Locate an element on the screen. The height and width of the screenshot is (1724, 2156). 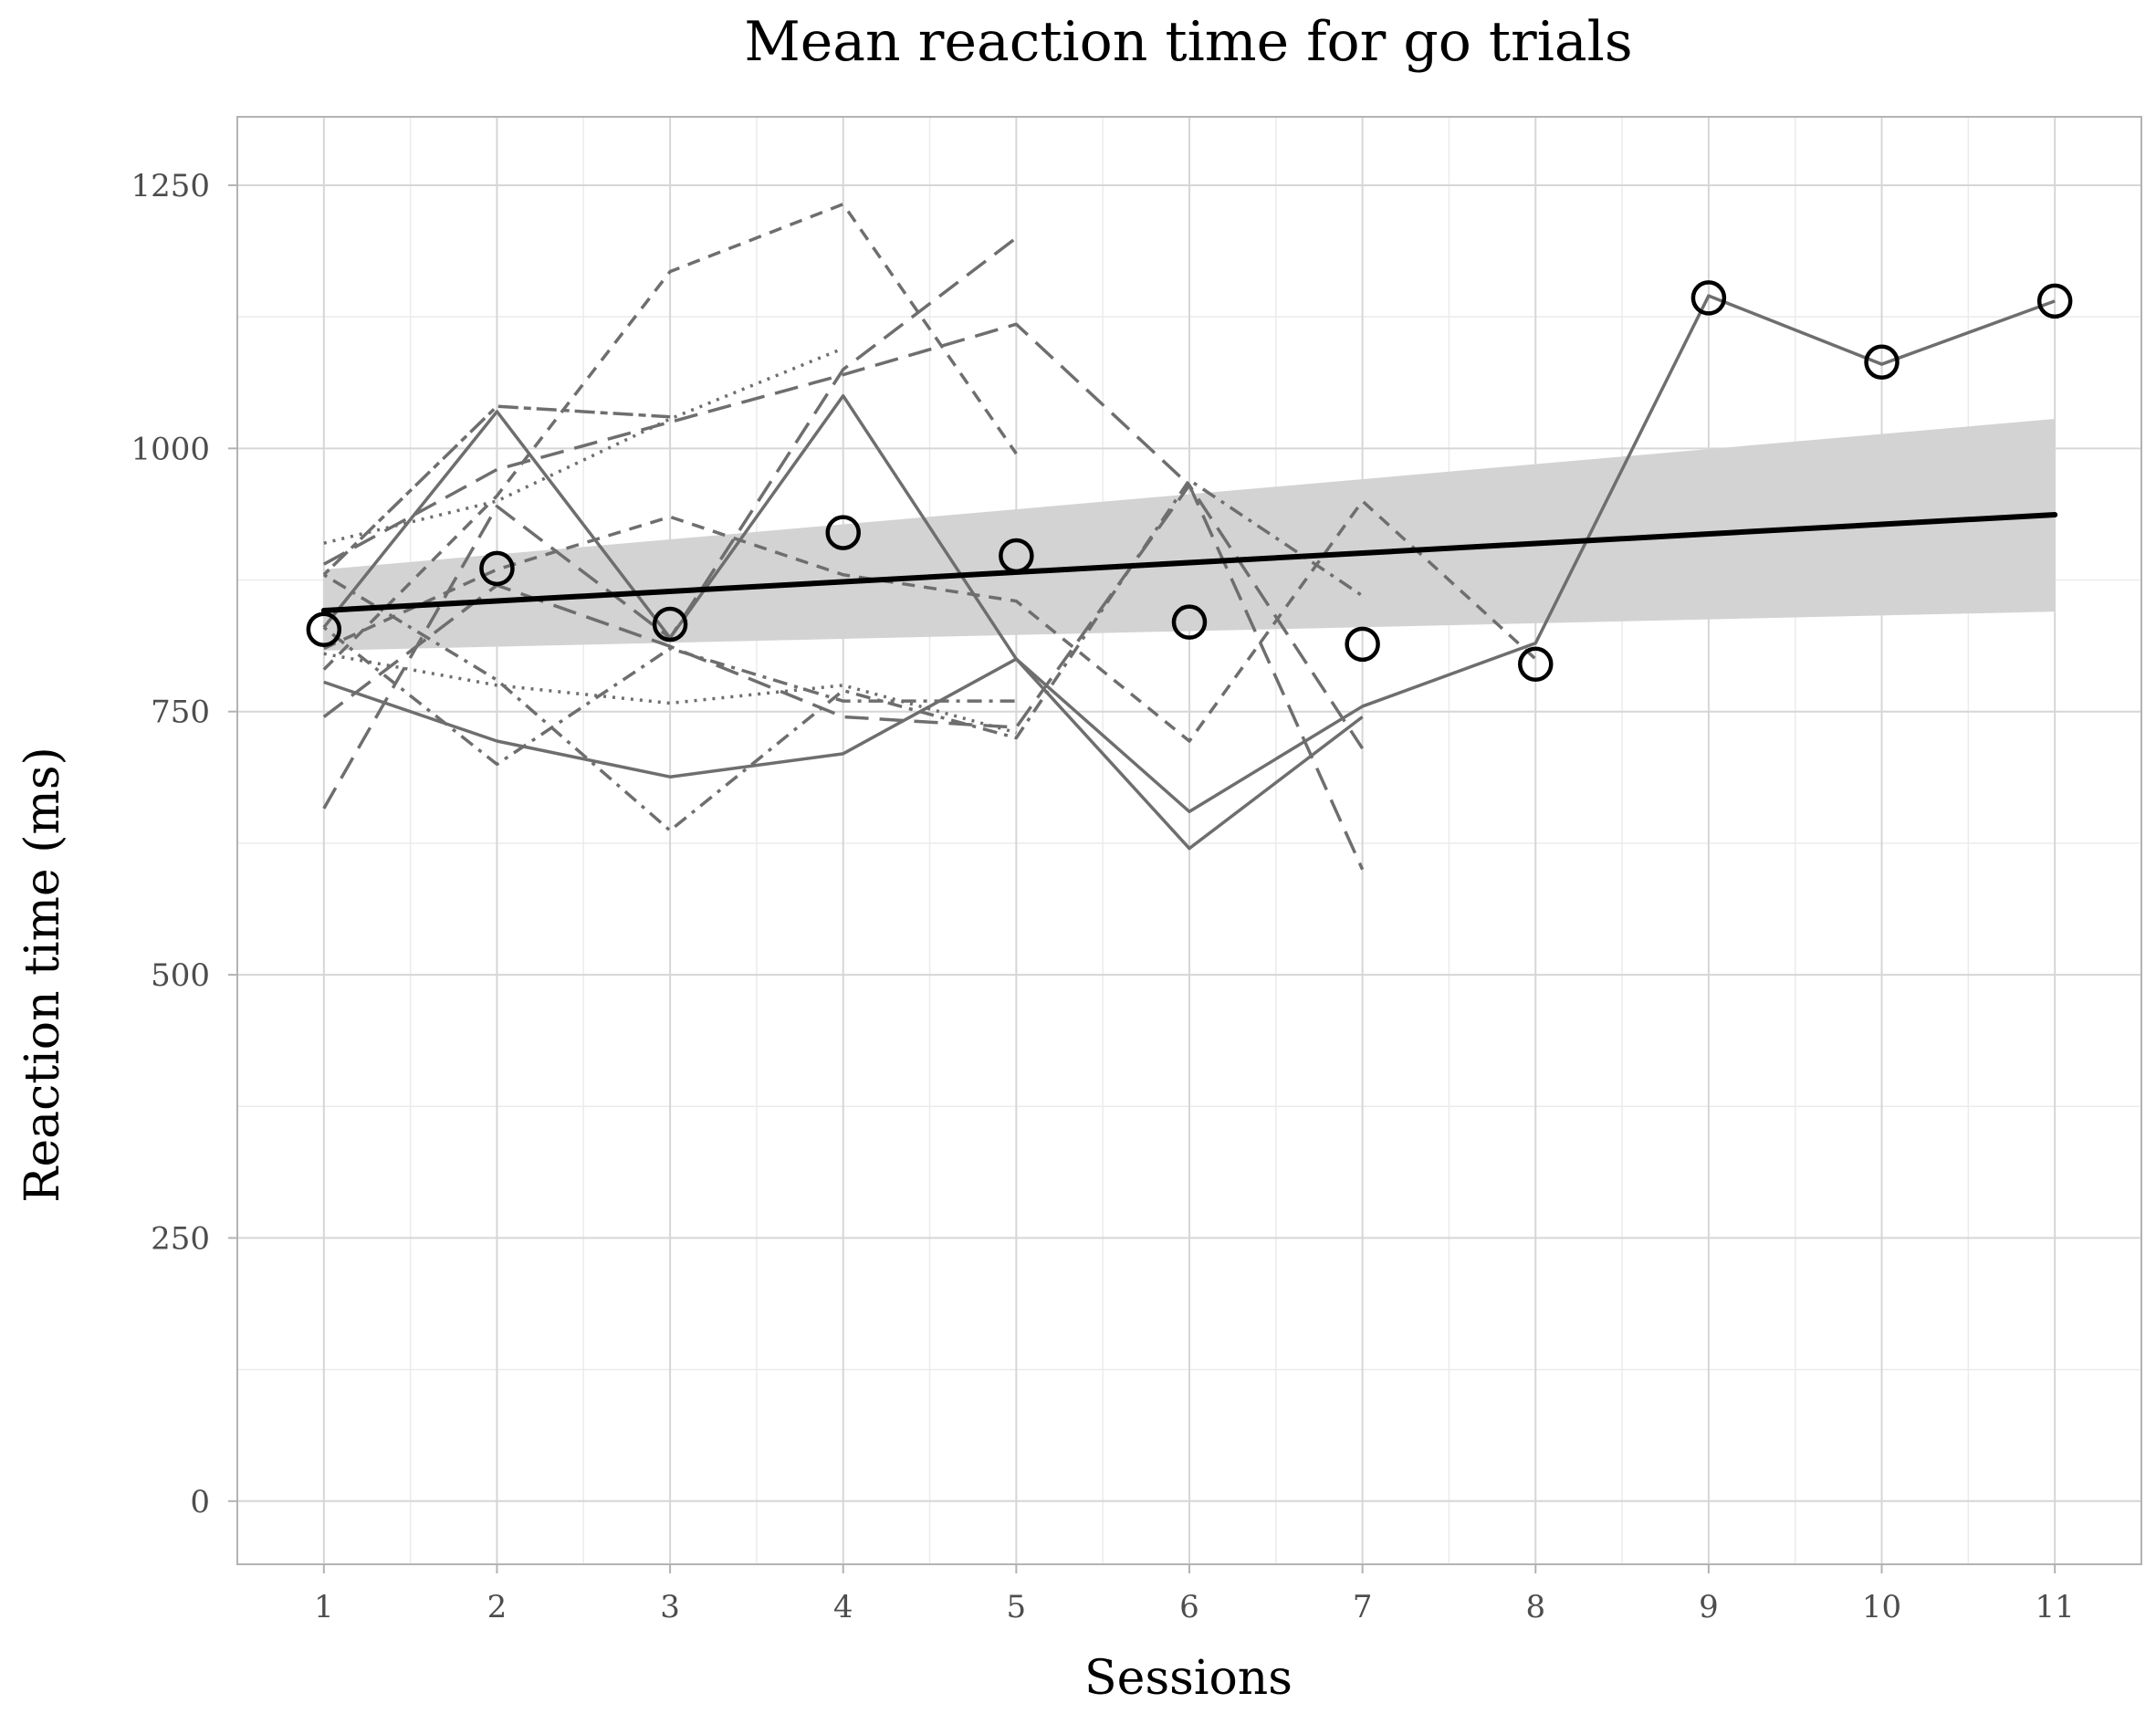
y-tick-label: 500 is located at coordinates (180, 975).